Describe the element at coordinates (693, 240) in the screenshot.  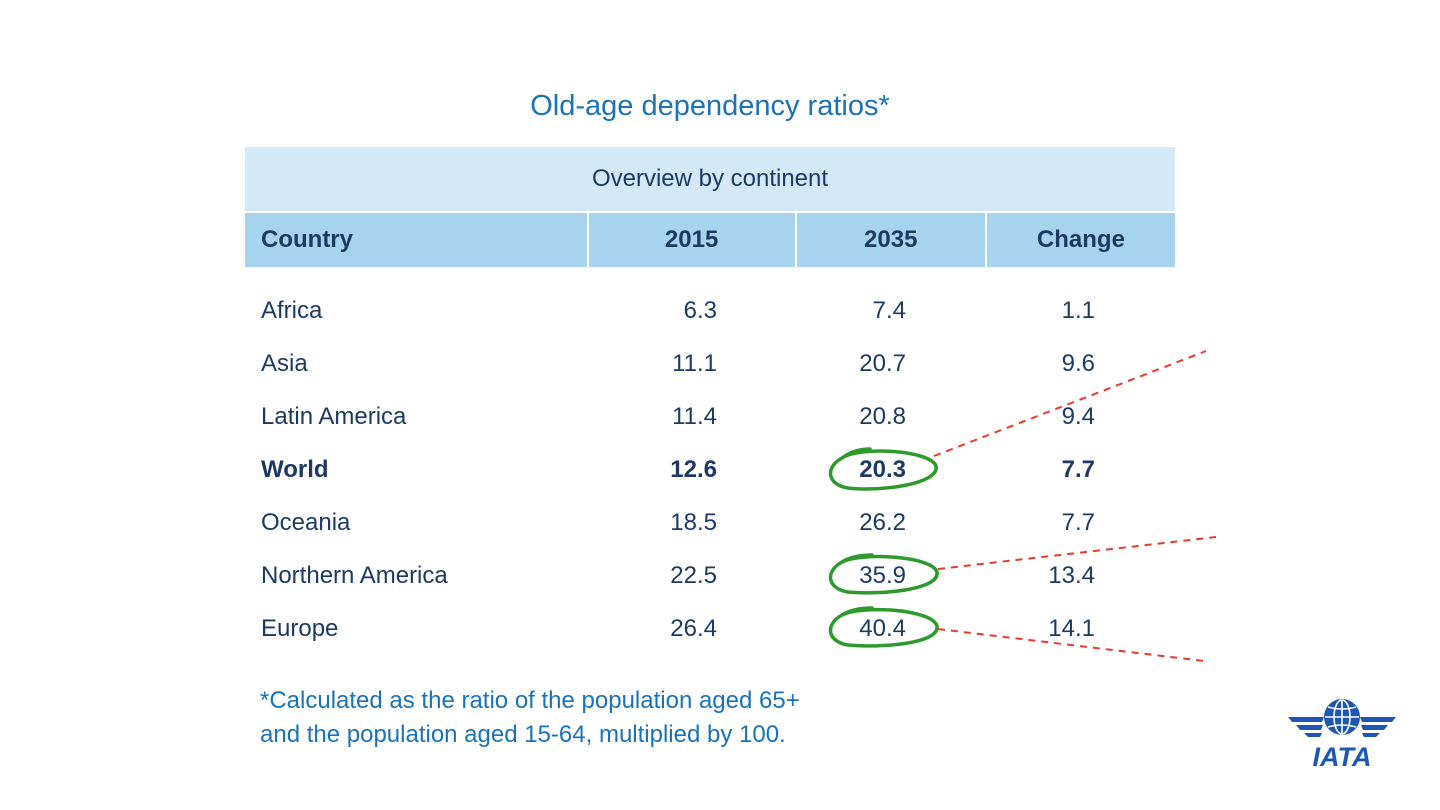
I see `column-header-2015: 2015` at that location.